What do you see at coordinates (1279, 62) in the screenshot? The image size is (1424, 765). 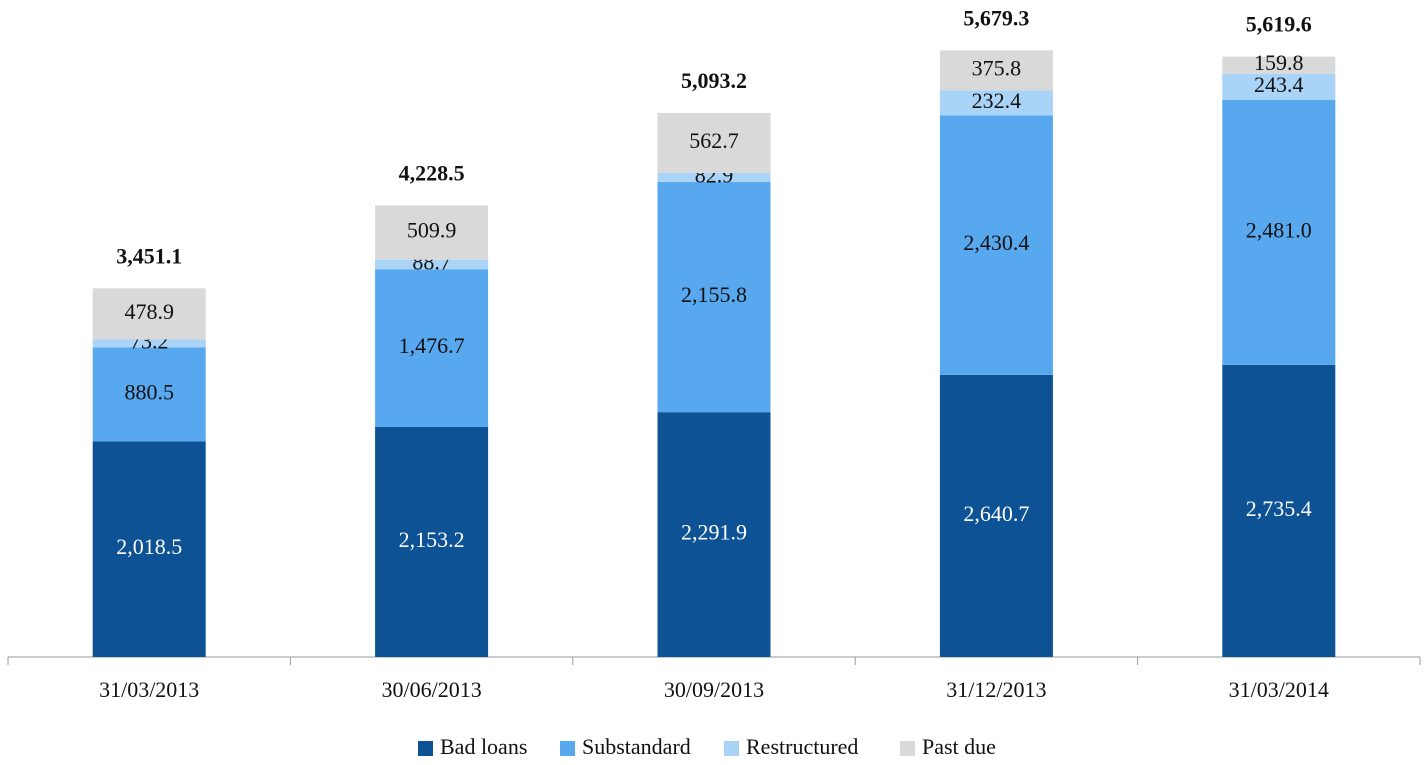 I see `value-label: 159.8` at bounding box center [1279, 62].